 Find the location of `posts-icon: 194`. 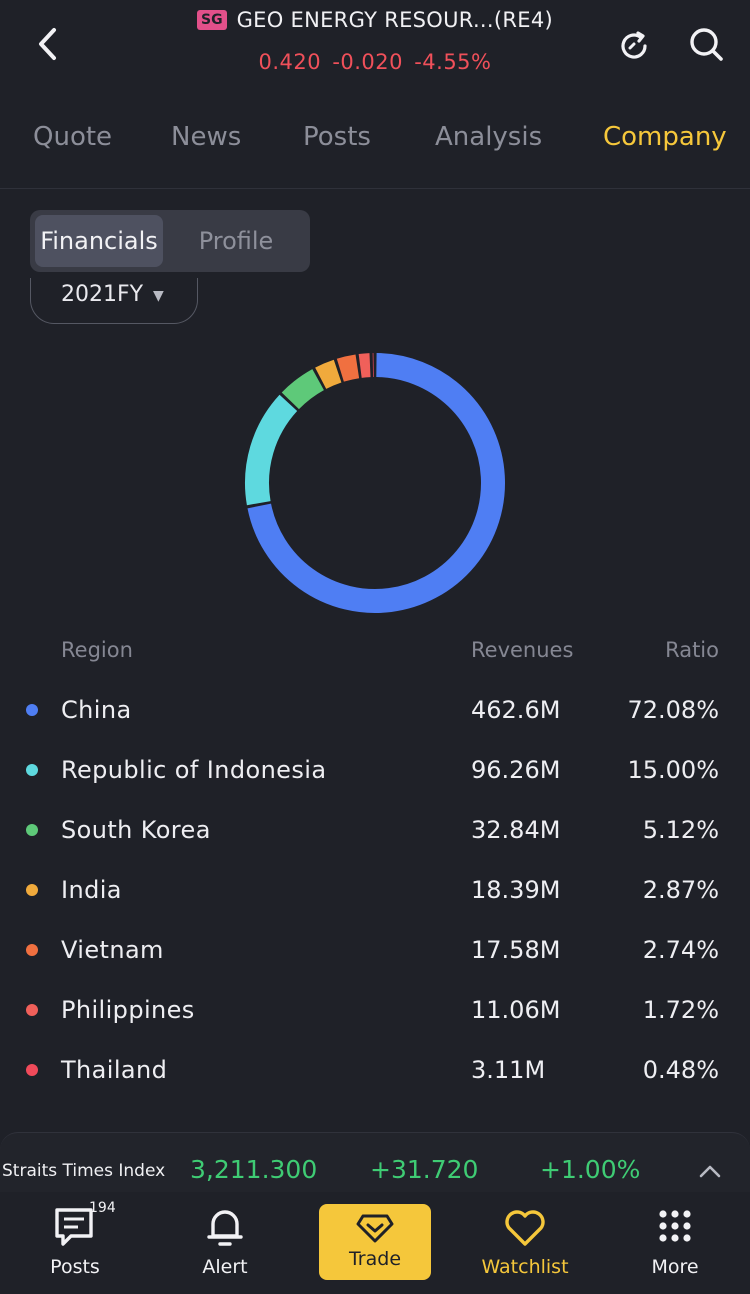

posts-icon: 194 is located at coordinates (83, 1225).